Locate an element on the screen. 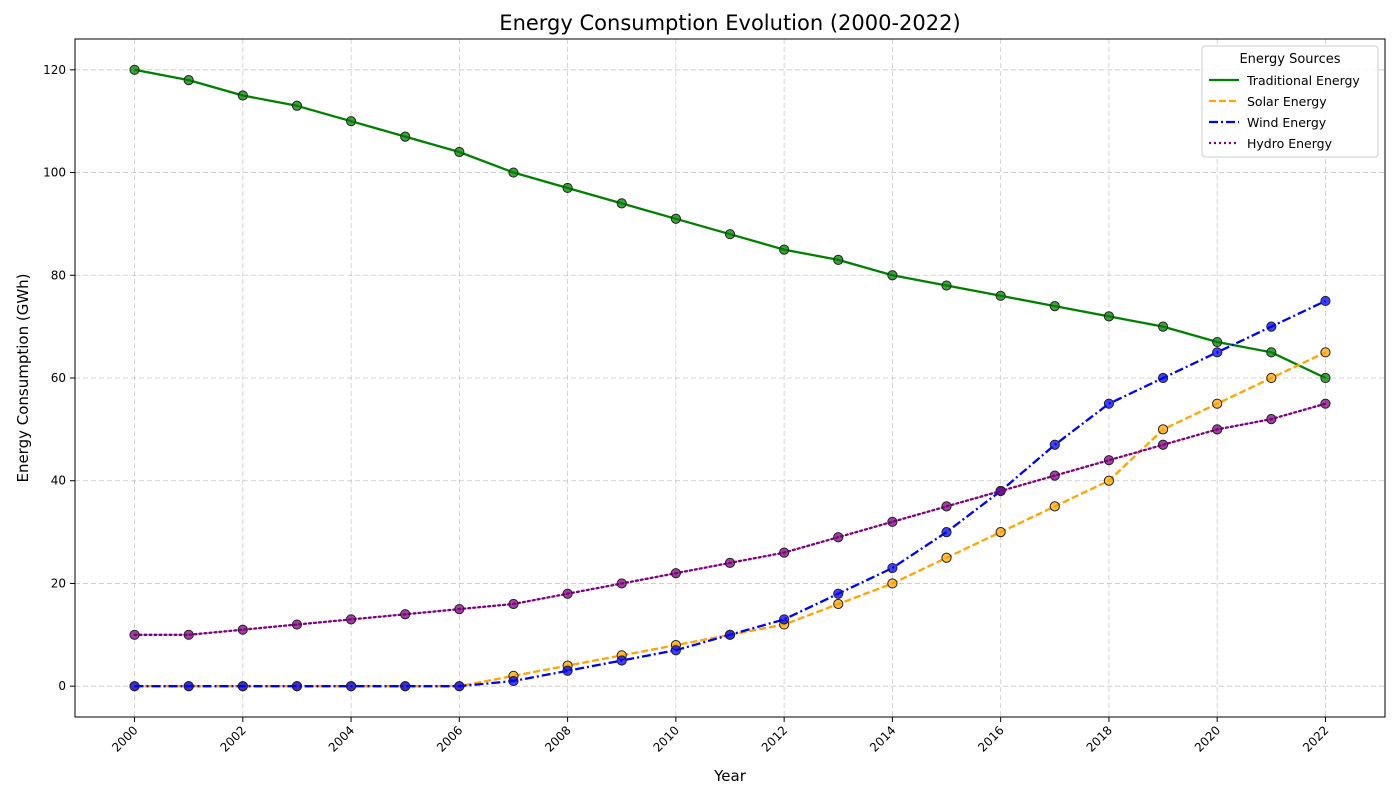  x-tick-label: 2018 is located at coordinates (1099, 738).